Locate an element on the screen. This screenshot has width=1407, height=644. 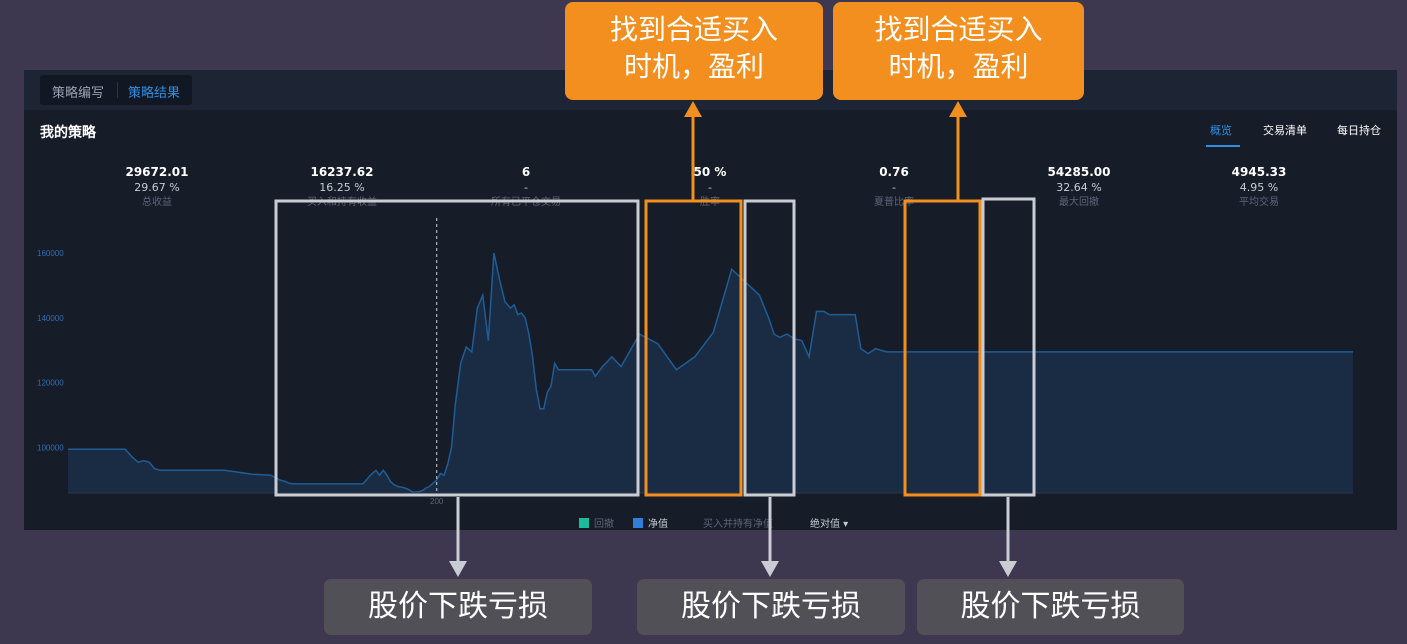
stat-avg-trade: 4945.33 4.95 % 平均交易 is located at coordinates (1259, 187).